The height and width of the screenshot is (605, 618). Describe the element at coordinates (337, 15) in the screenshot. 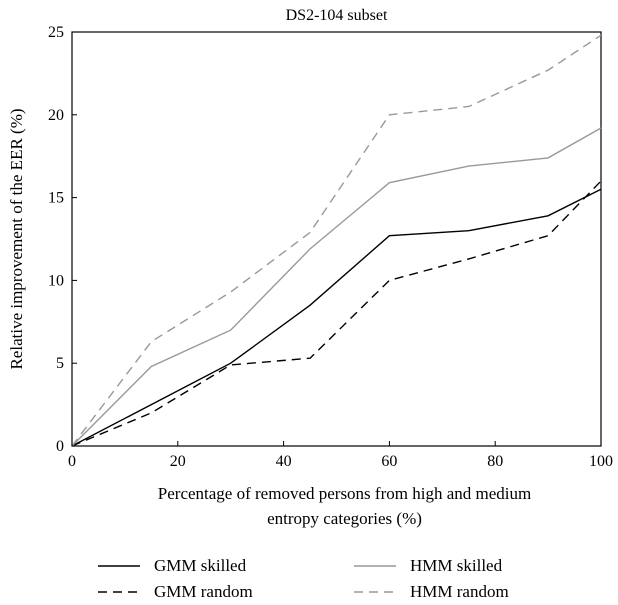

I see `chart-title: DS2-104 subset` at that location.